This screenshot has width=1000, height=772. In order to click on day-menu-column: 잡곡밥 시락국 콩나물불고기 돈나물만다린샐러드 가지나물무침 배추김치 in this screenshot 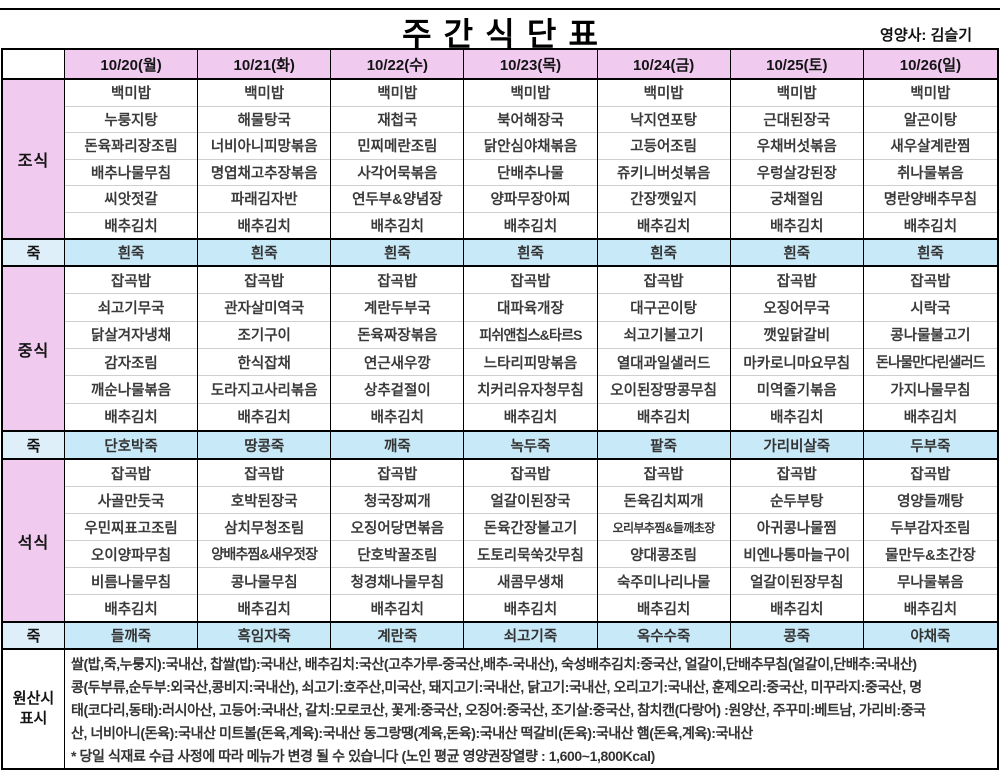, I will do `click(930, 348)`.